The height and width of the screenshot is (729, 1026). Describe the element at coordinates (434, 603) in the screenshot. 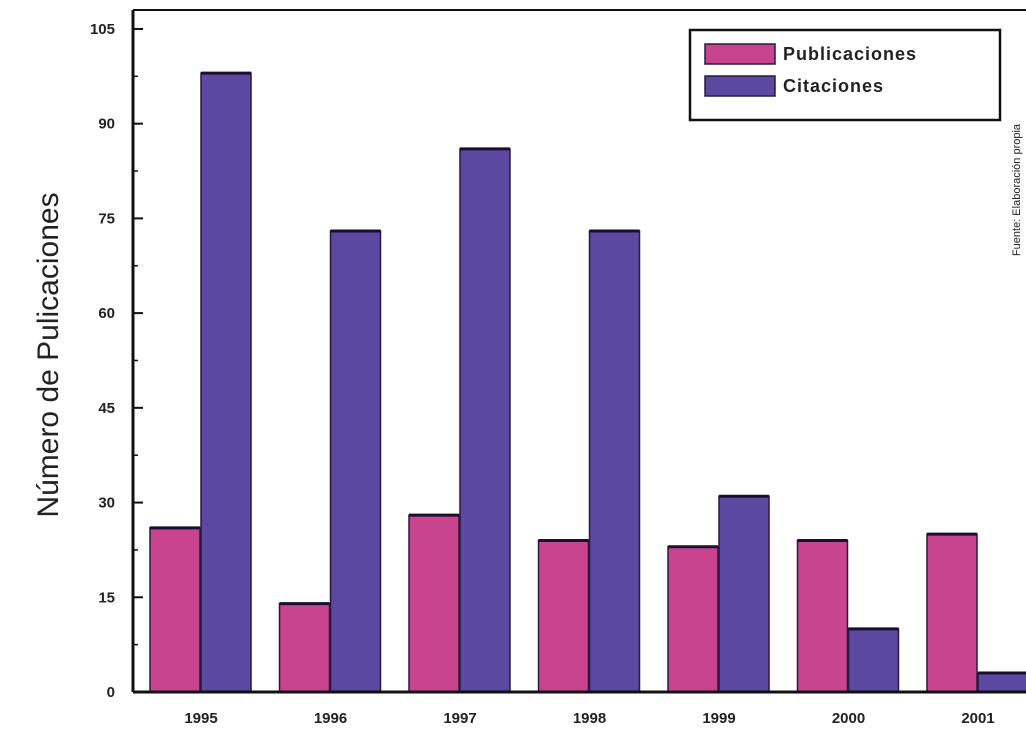

I see `bar-publicaciones-1997` at that location.